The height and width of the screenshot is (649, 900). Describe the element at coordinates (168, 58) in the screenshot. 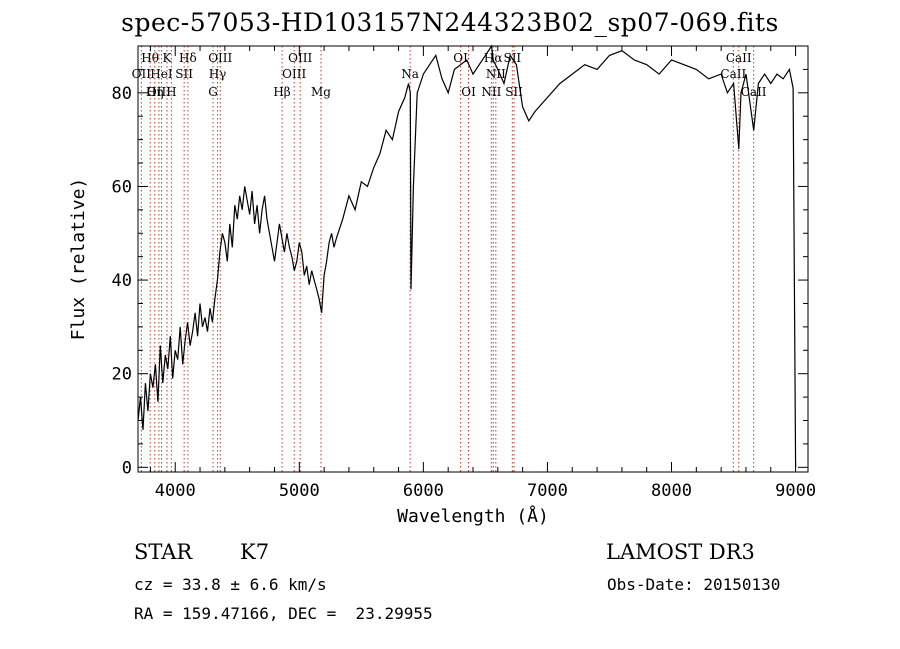

I see `spectral-line-label: K` at that location.